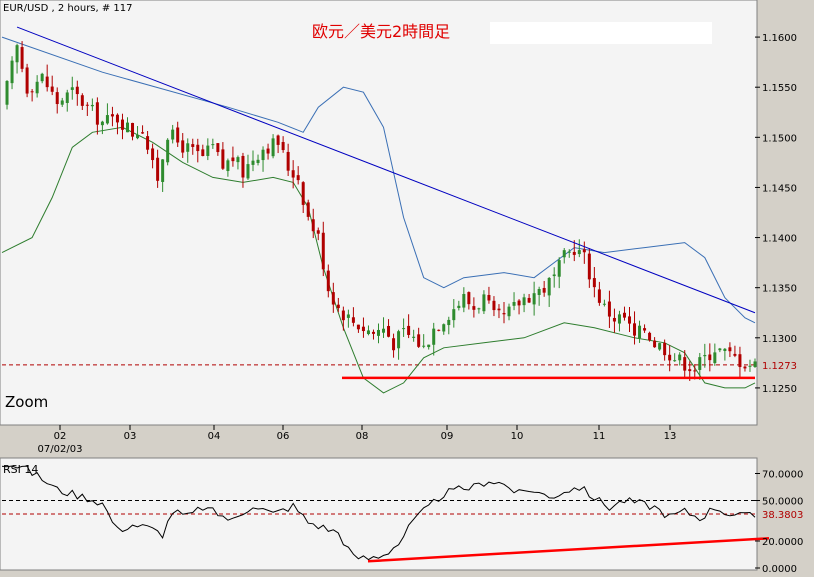  I want to click on time-tick-label: 09, so click(447, 436).